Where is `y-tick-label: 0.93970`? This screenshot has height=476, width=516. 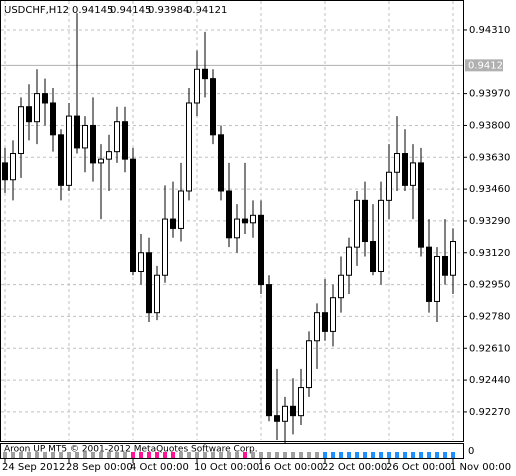
y-tick-label: 0.93970 is located at coordinates (489, 94).